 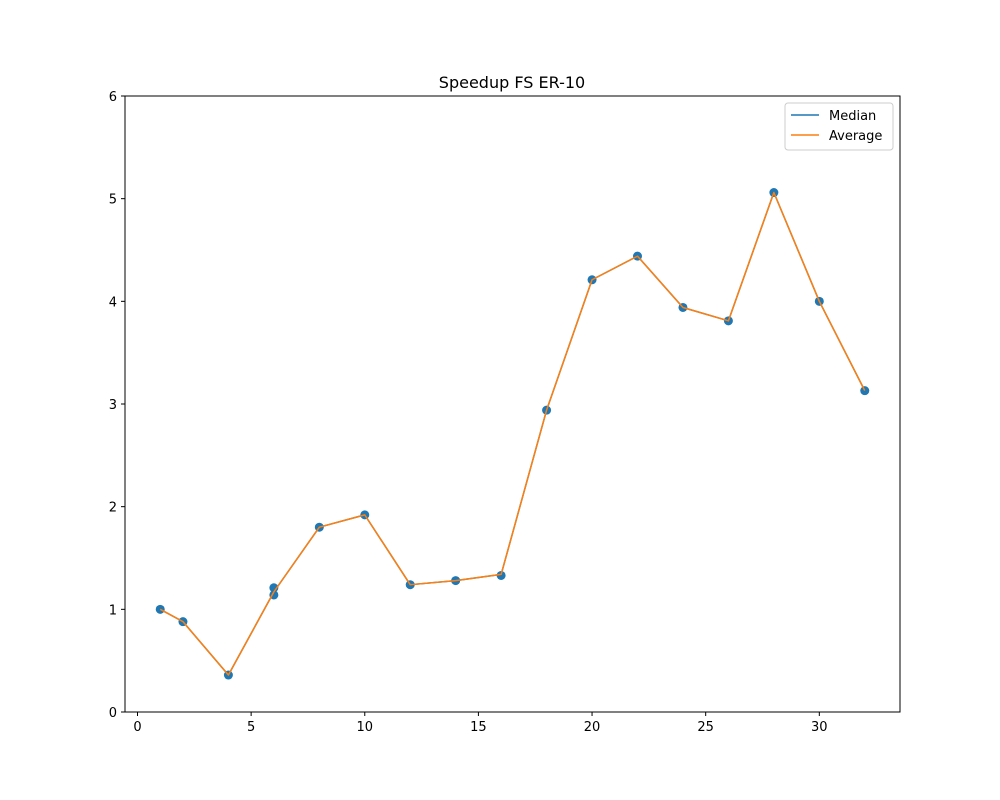 What do you see at coordinates (113, 200) in the screenshot?
I see `y-tick-label: 5` at bounding box center [113, 200].